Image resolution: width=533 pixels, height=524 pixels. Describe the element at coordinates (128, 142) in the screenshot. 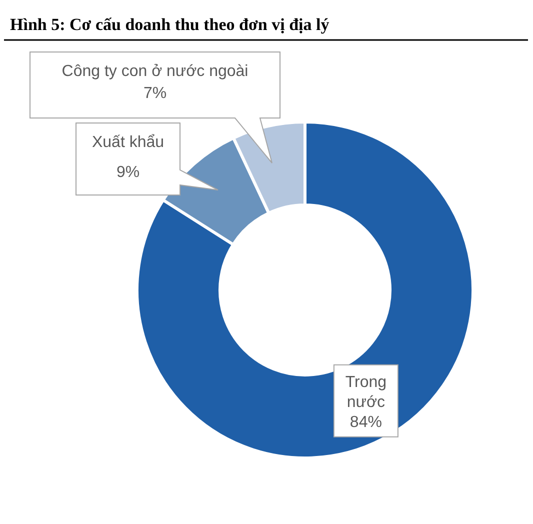

I see `slice-label: Xuất khẩu` at that location.